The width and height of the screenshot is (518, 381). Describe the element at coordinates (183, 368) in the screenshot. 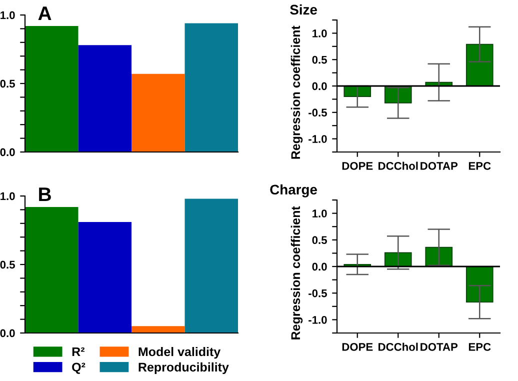

I see `legend-label: Reproducibility` at that location.